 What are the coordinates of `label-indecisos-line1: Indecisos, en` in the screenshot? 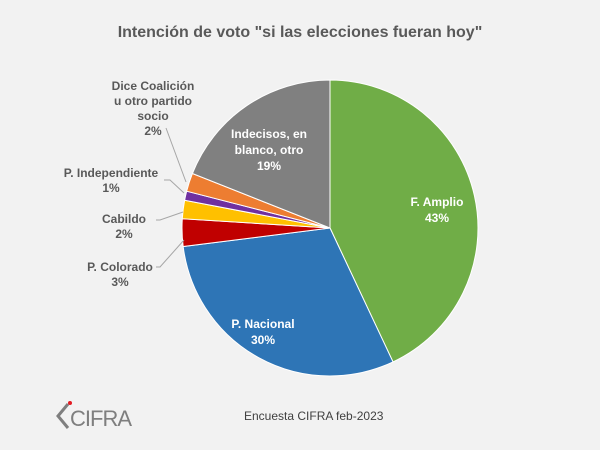 It's located at (269, 134).